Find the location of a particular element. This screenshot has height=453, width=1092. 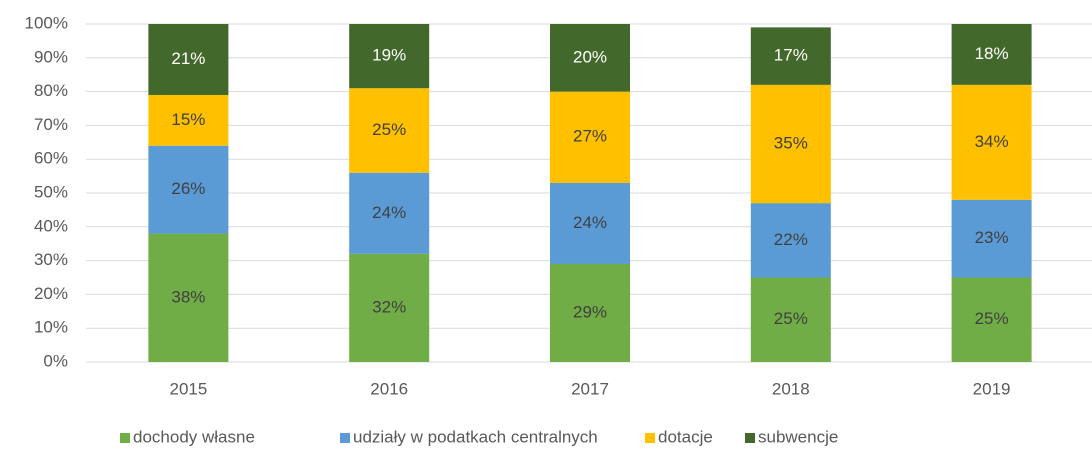

data-label: 34% is located at coordinates (992, 141).